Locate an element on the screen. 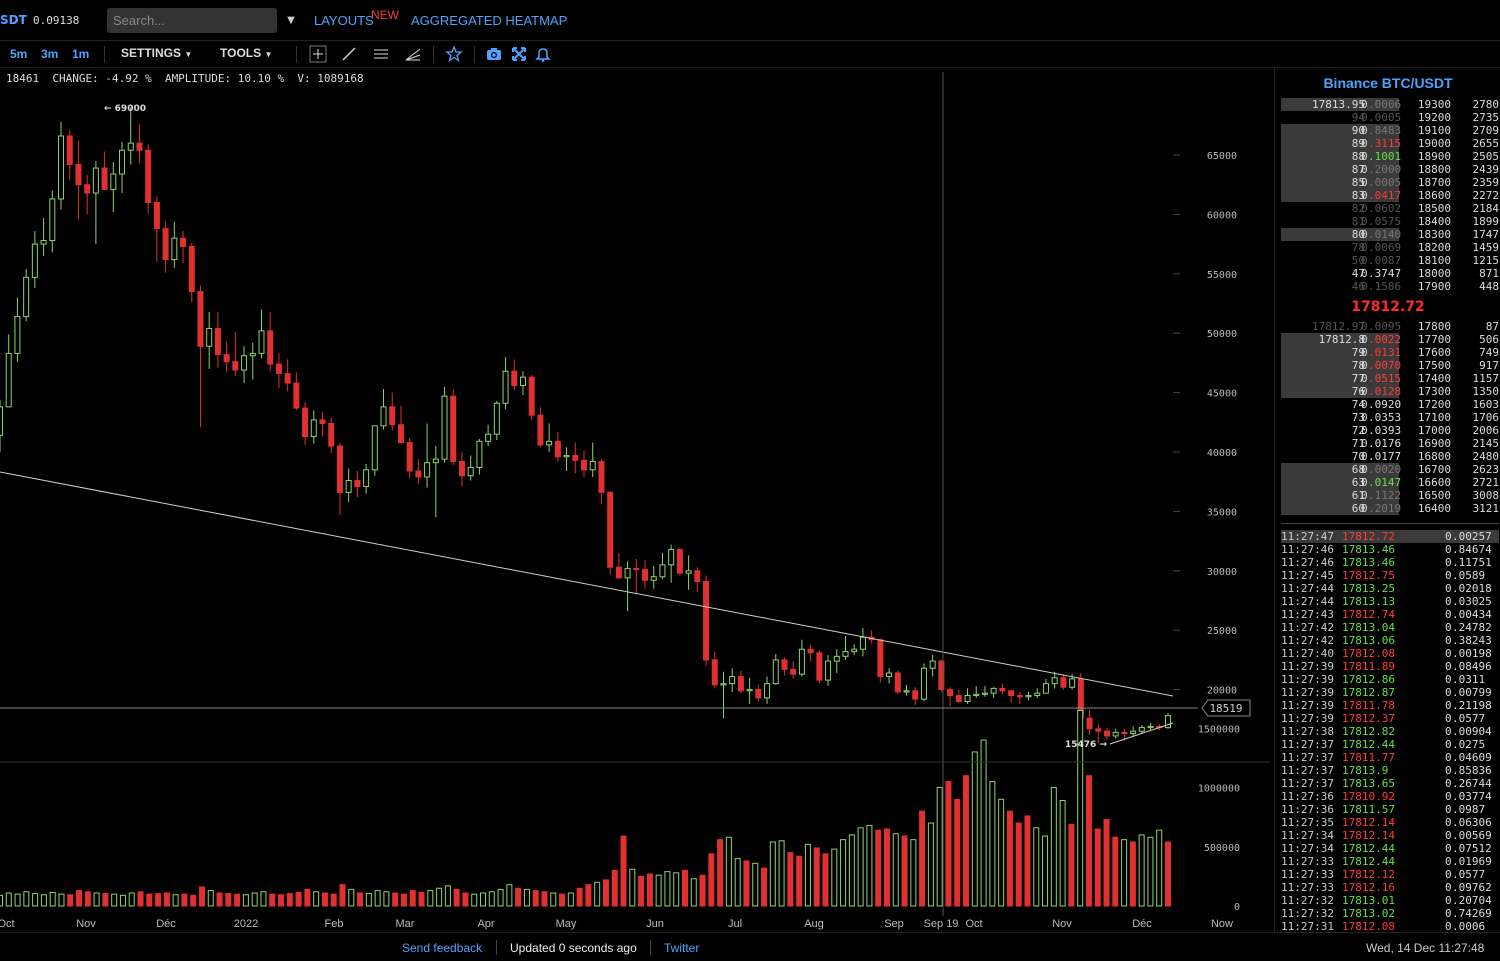  order-book-row: 77 0.0515 17400 1157 is located at coordinates (1390, 378).